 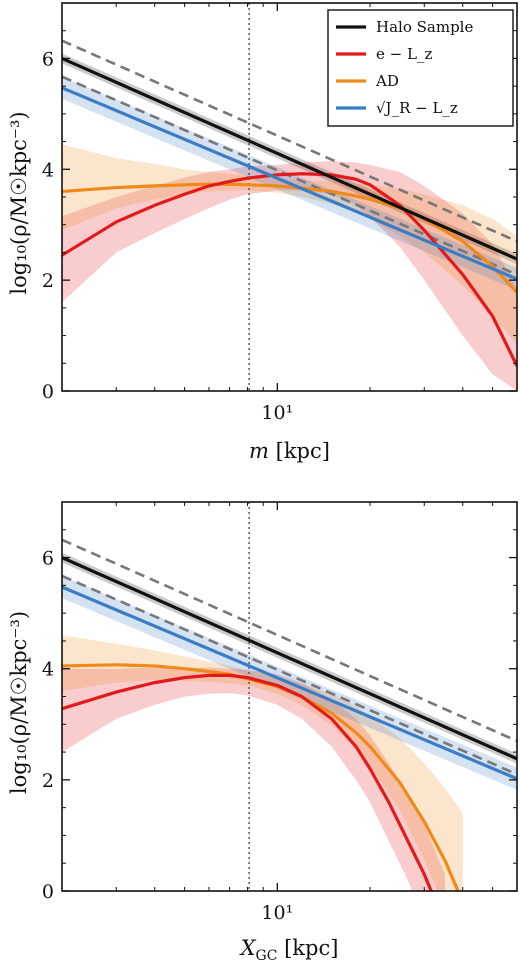 What do you see at coordinates (420, 68) in the screenshot?
I see `legend: Halo Sample e − L_z AD √J_R − L_z` at bounding box center [420, 68].